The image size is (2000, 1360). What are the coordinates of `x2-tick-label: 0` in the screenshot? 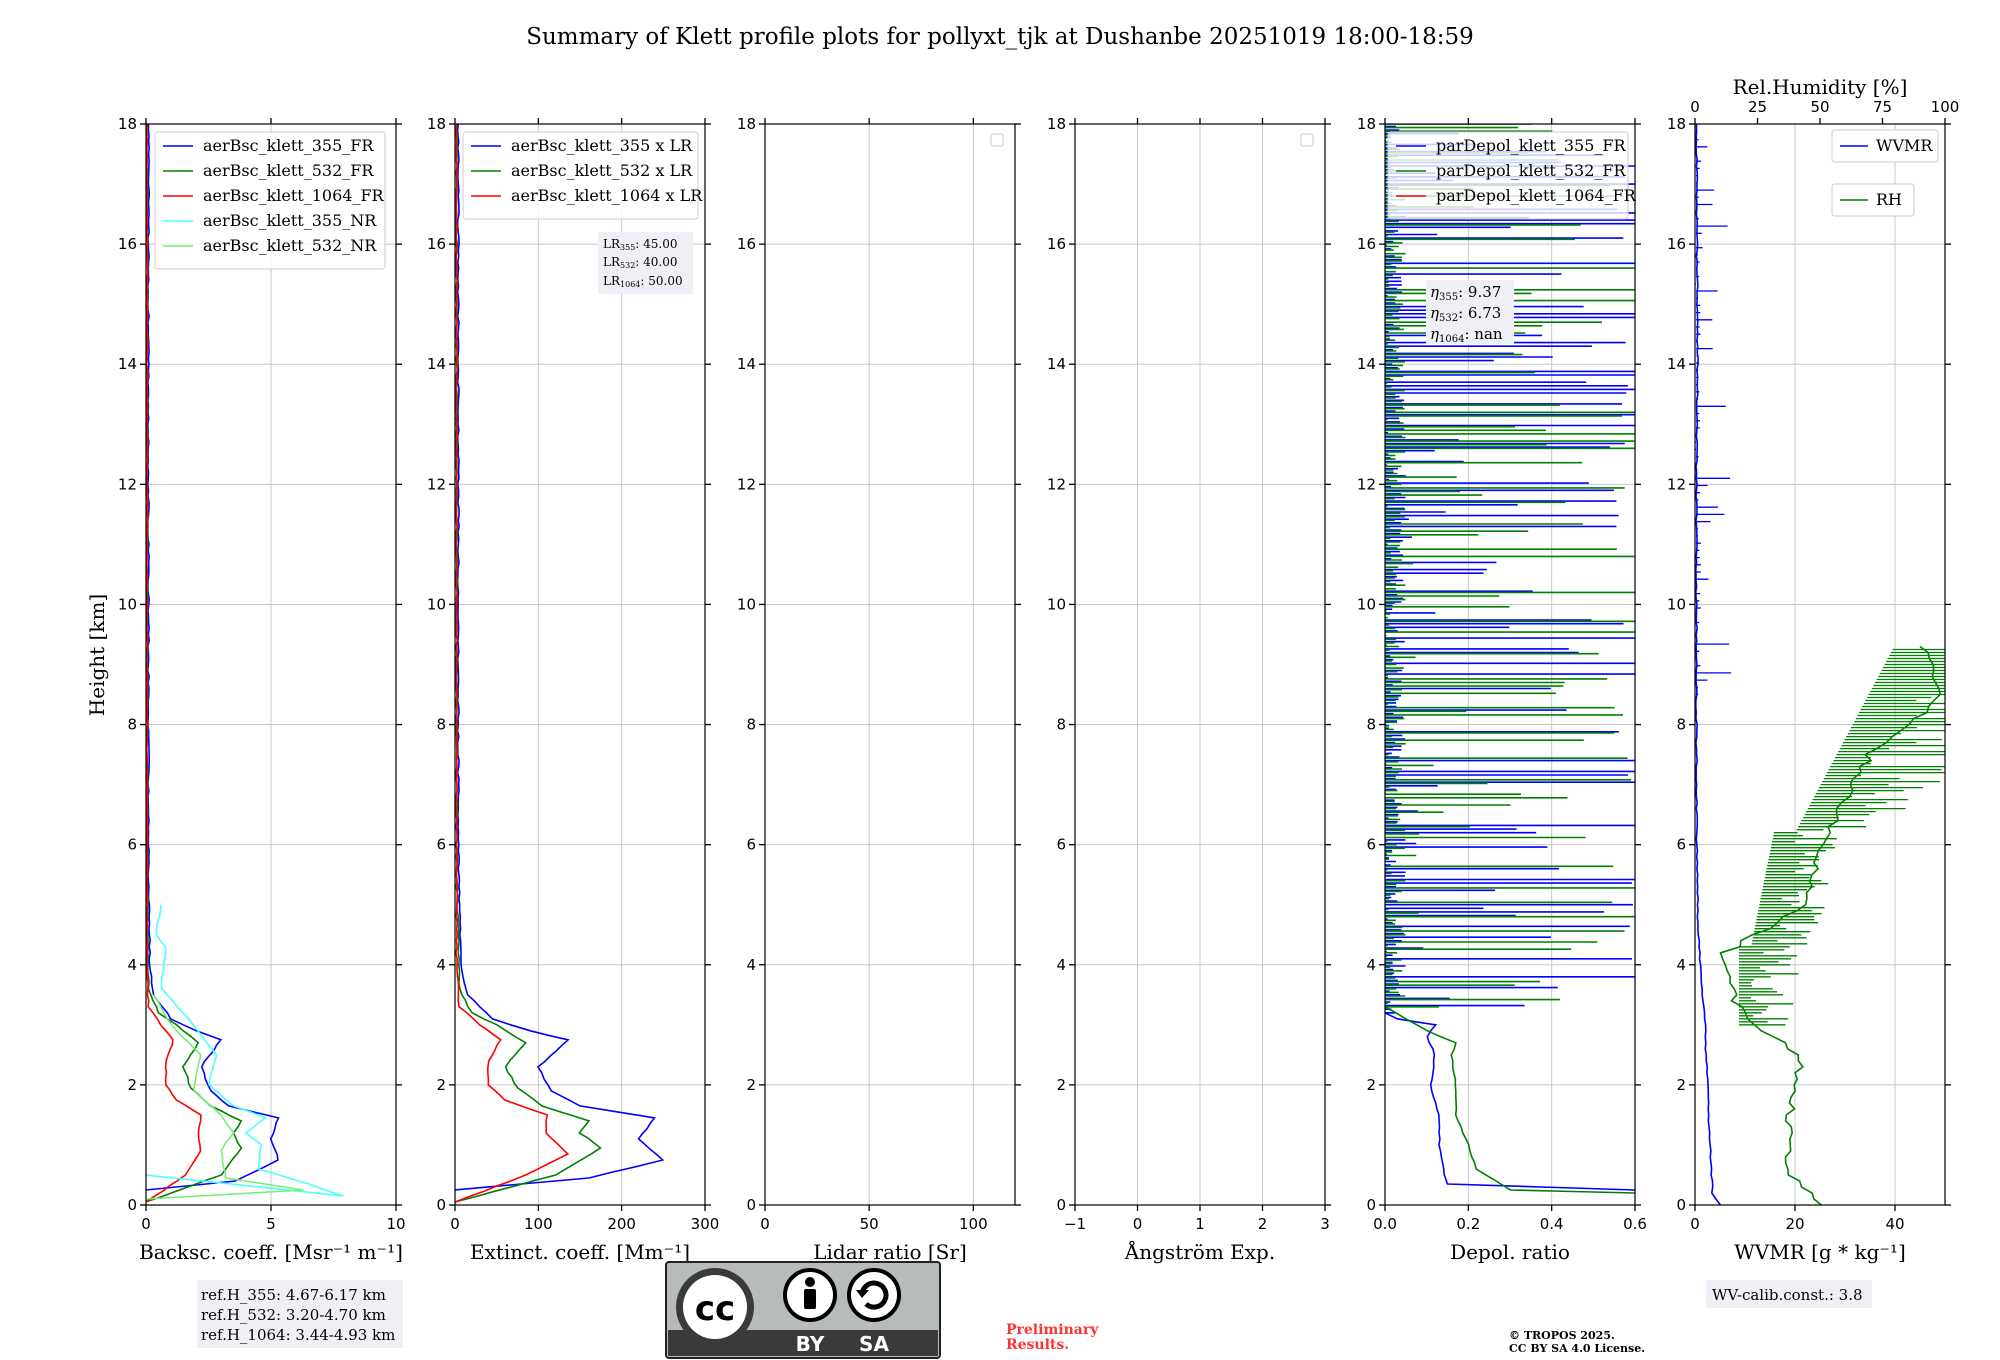 It's located at (1695, 107).